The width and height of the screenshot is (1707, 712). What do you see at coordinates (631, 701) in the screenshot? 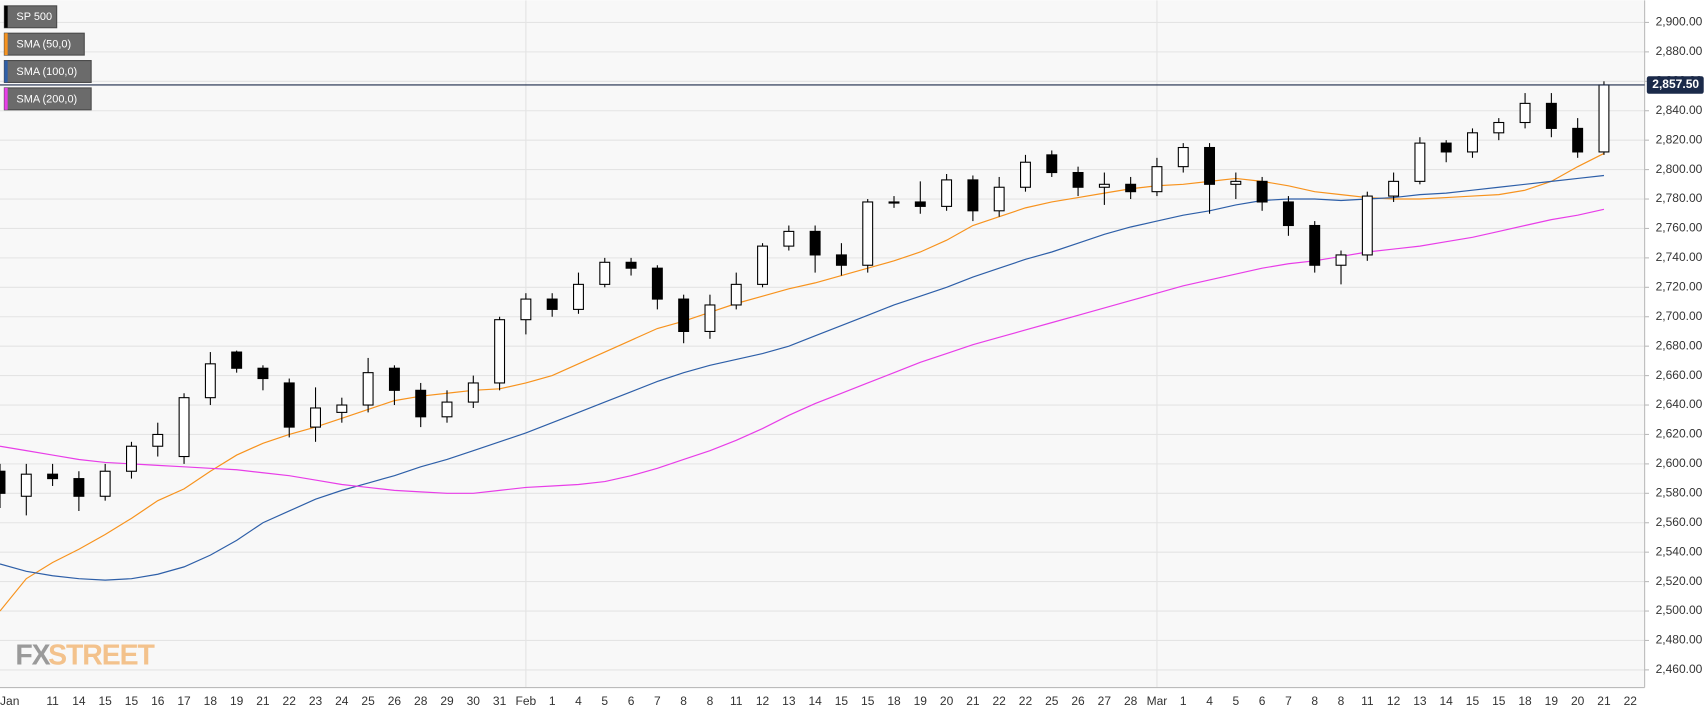
I see `x-tick-label: 6` at bounding box center [631, 701].